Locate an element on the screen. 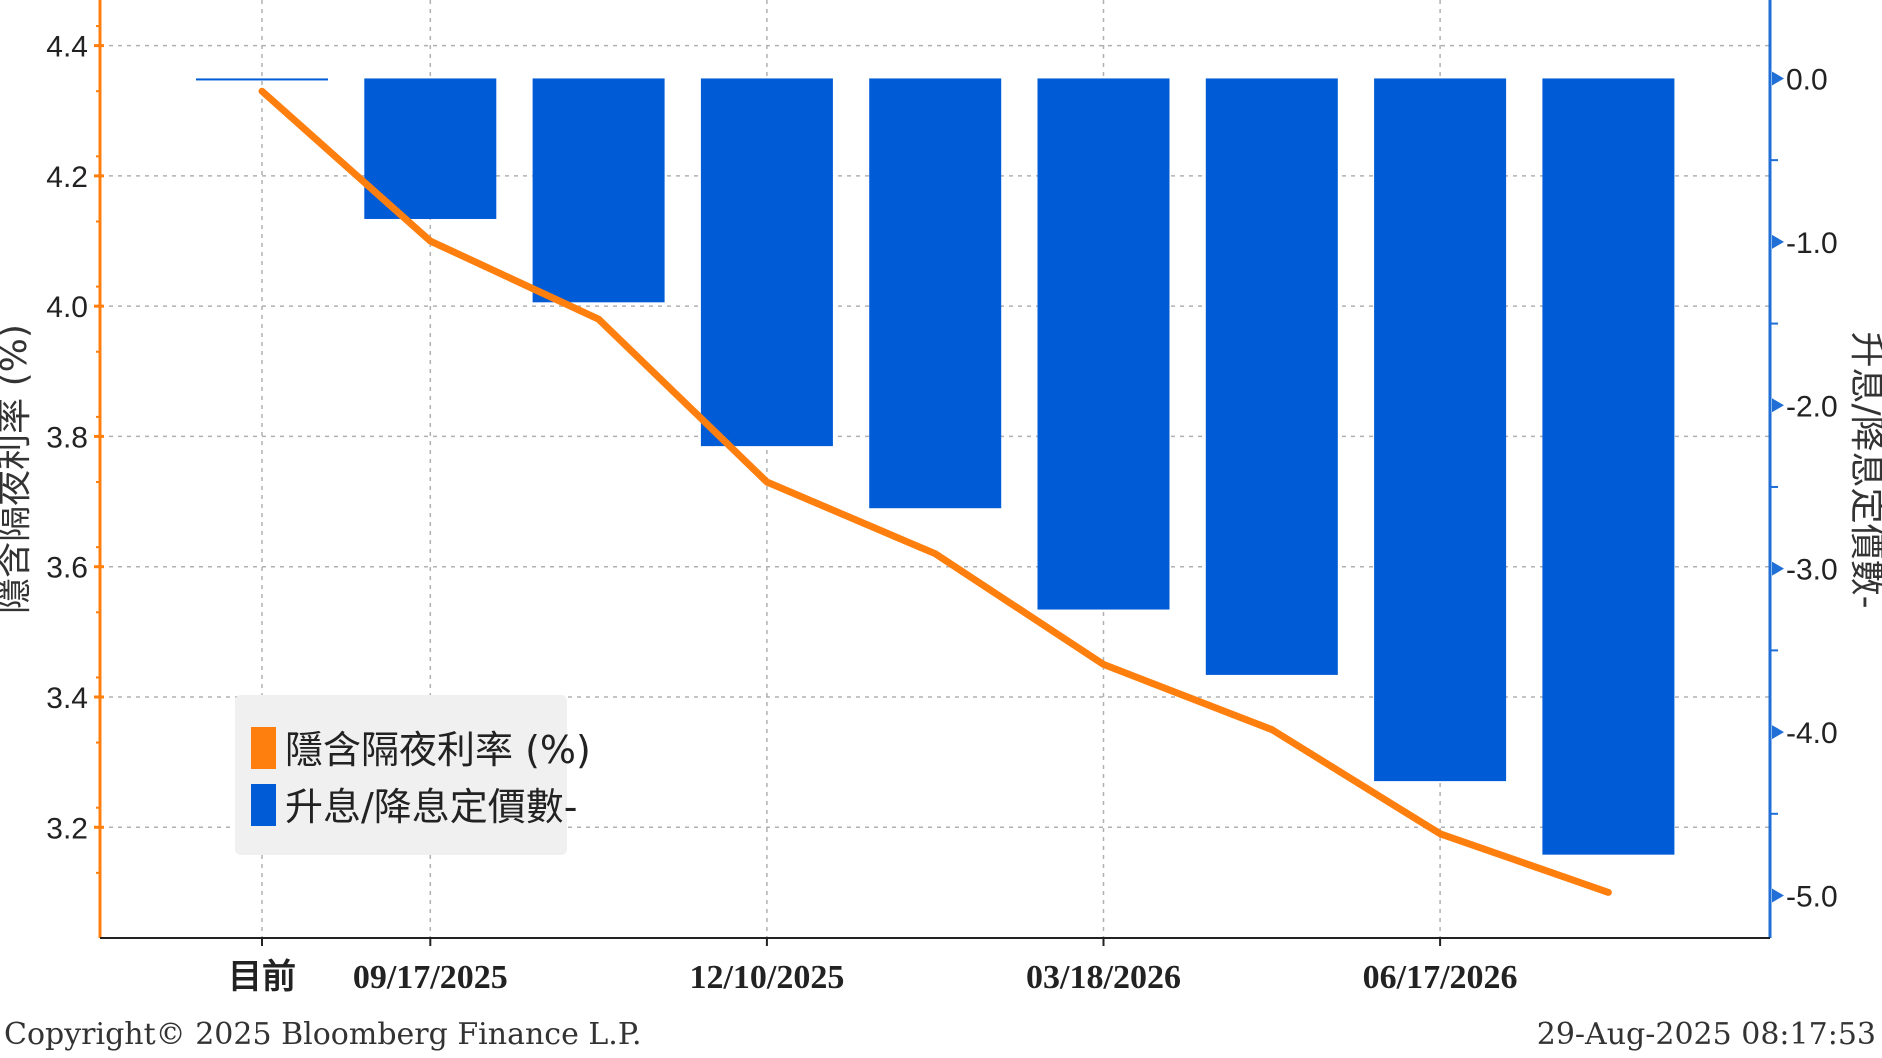 The width and height of the screenshot is (1882, 1058). legend-swatch-hikes-cuts is located at coordinates (263, 805).